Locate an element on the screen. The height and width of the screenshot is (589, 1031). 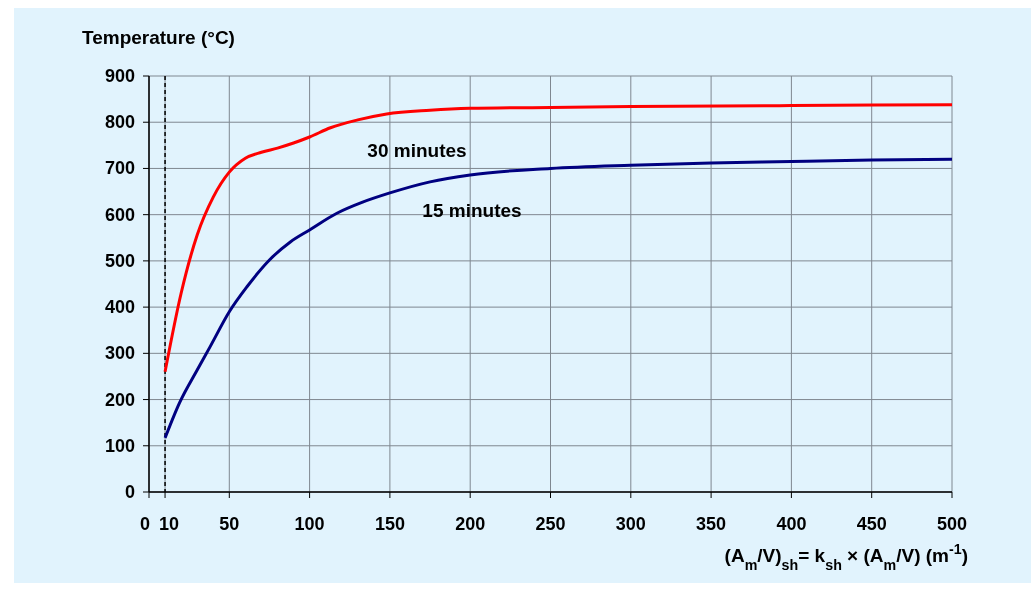
x-tick-label: 50 is located at coordinates (229, 524).